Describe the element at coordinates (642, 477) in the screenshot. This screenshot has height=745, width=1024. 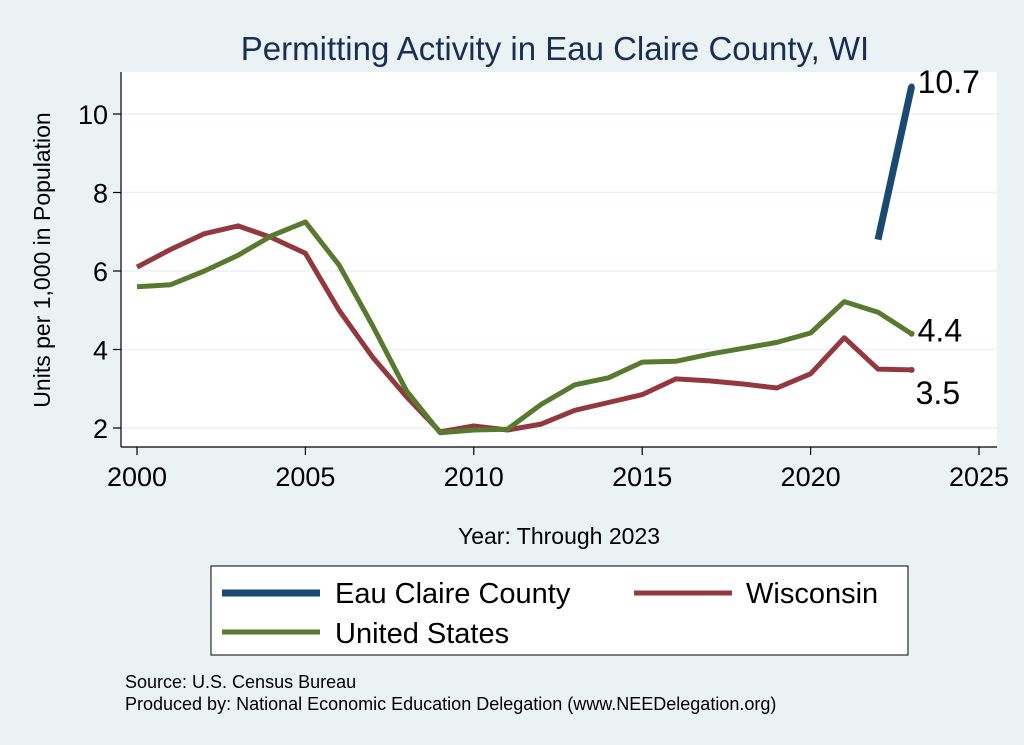
I see `x-tick-label: 2015` at that location.